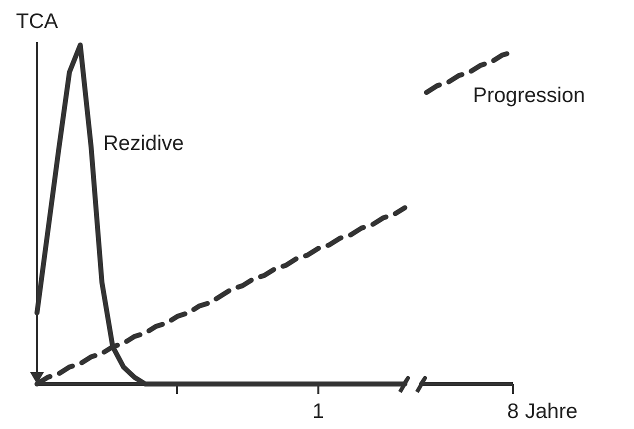 This screenshot has width=634, height=429. I want to click on series-label: Progression, so click(529, 95).